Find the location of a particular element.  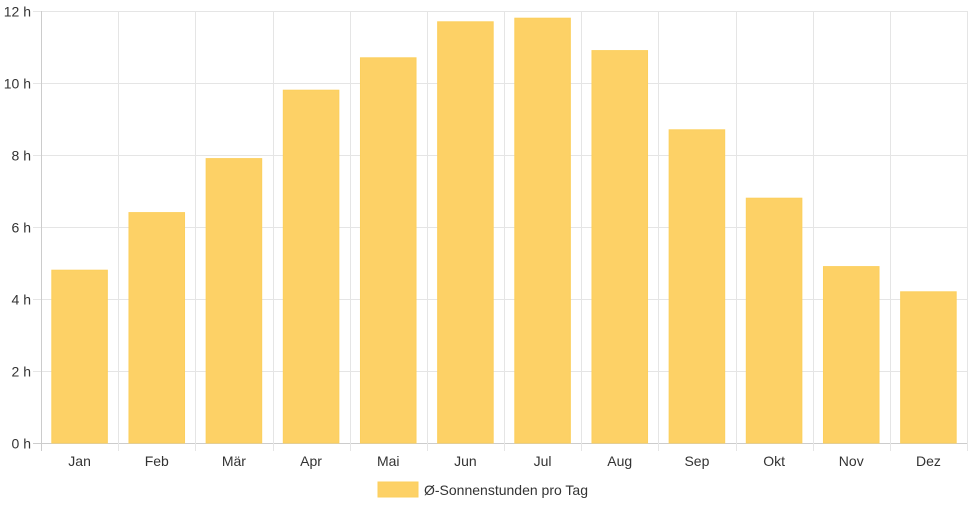

y-tick-label: 10 h is located at coordinates (17, 84).